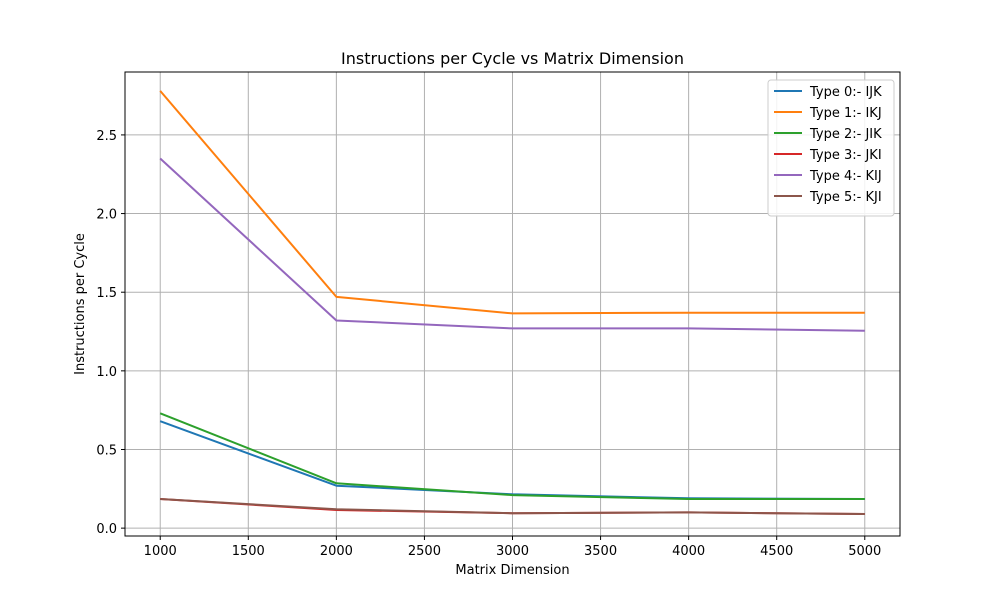  What do you see at coordinates (106, 136) in the screenshot?
I see `y-tick-label: 2.5` at bounding box center [106, 136].